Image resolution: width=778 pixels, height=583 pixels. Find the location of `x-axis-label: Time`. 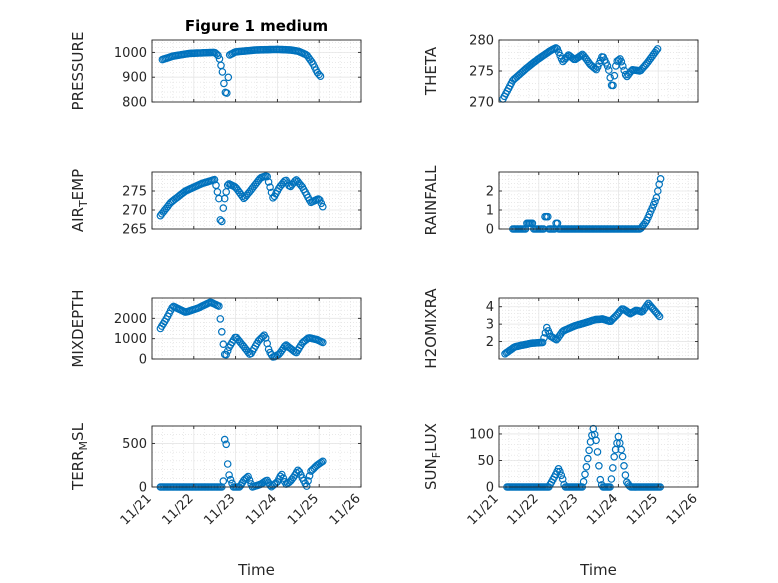

x-axis-label: Time is located at coordinates (598, 570).